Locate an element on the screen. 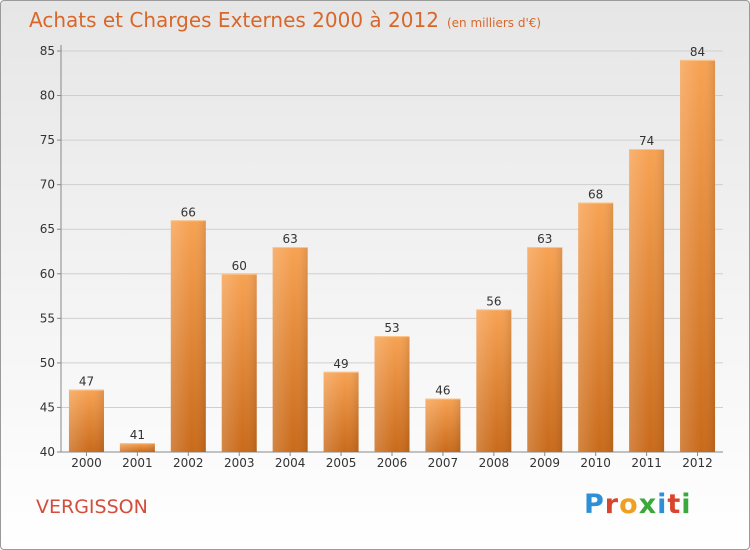  logo-letter: P is located at coordinates (594, 504).